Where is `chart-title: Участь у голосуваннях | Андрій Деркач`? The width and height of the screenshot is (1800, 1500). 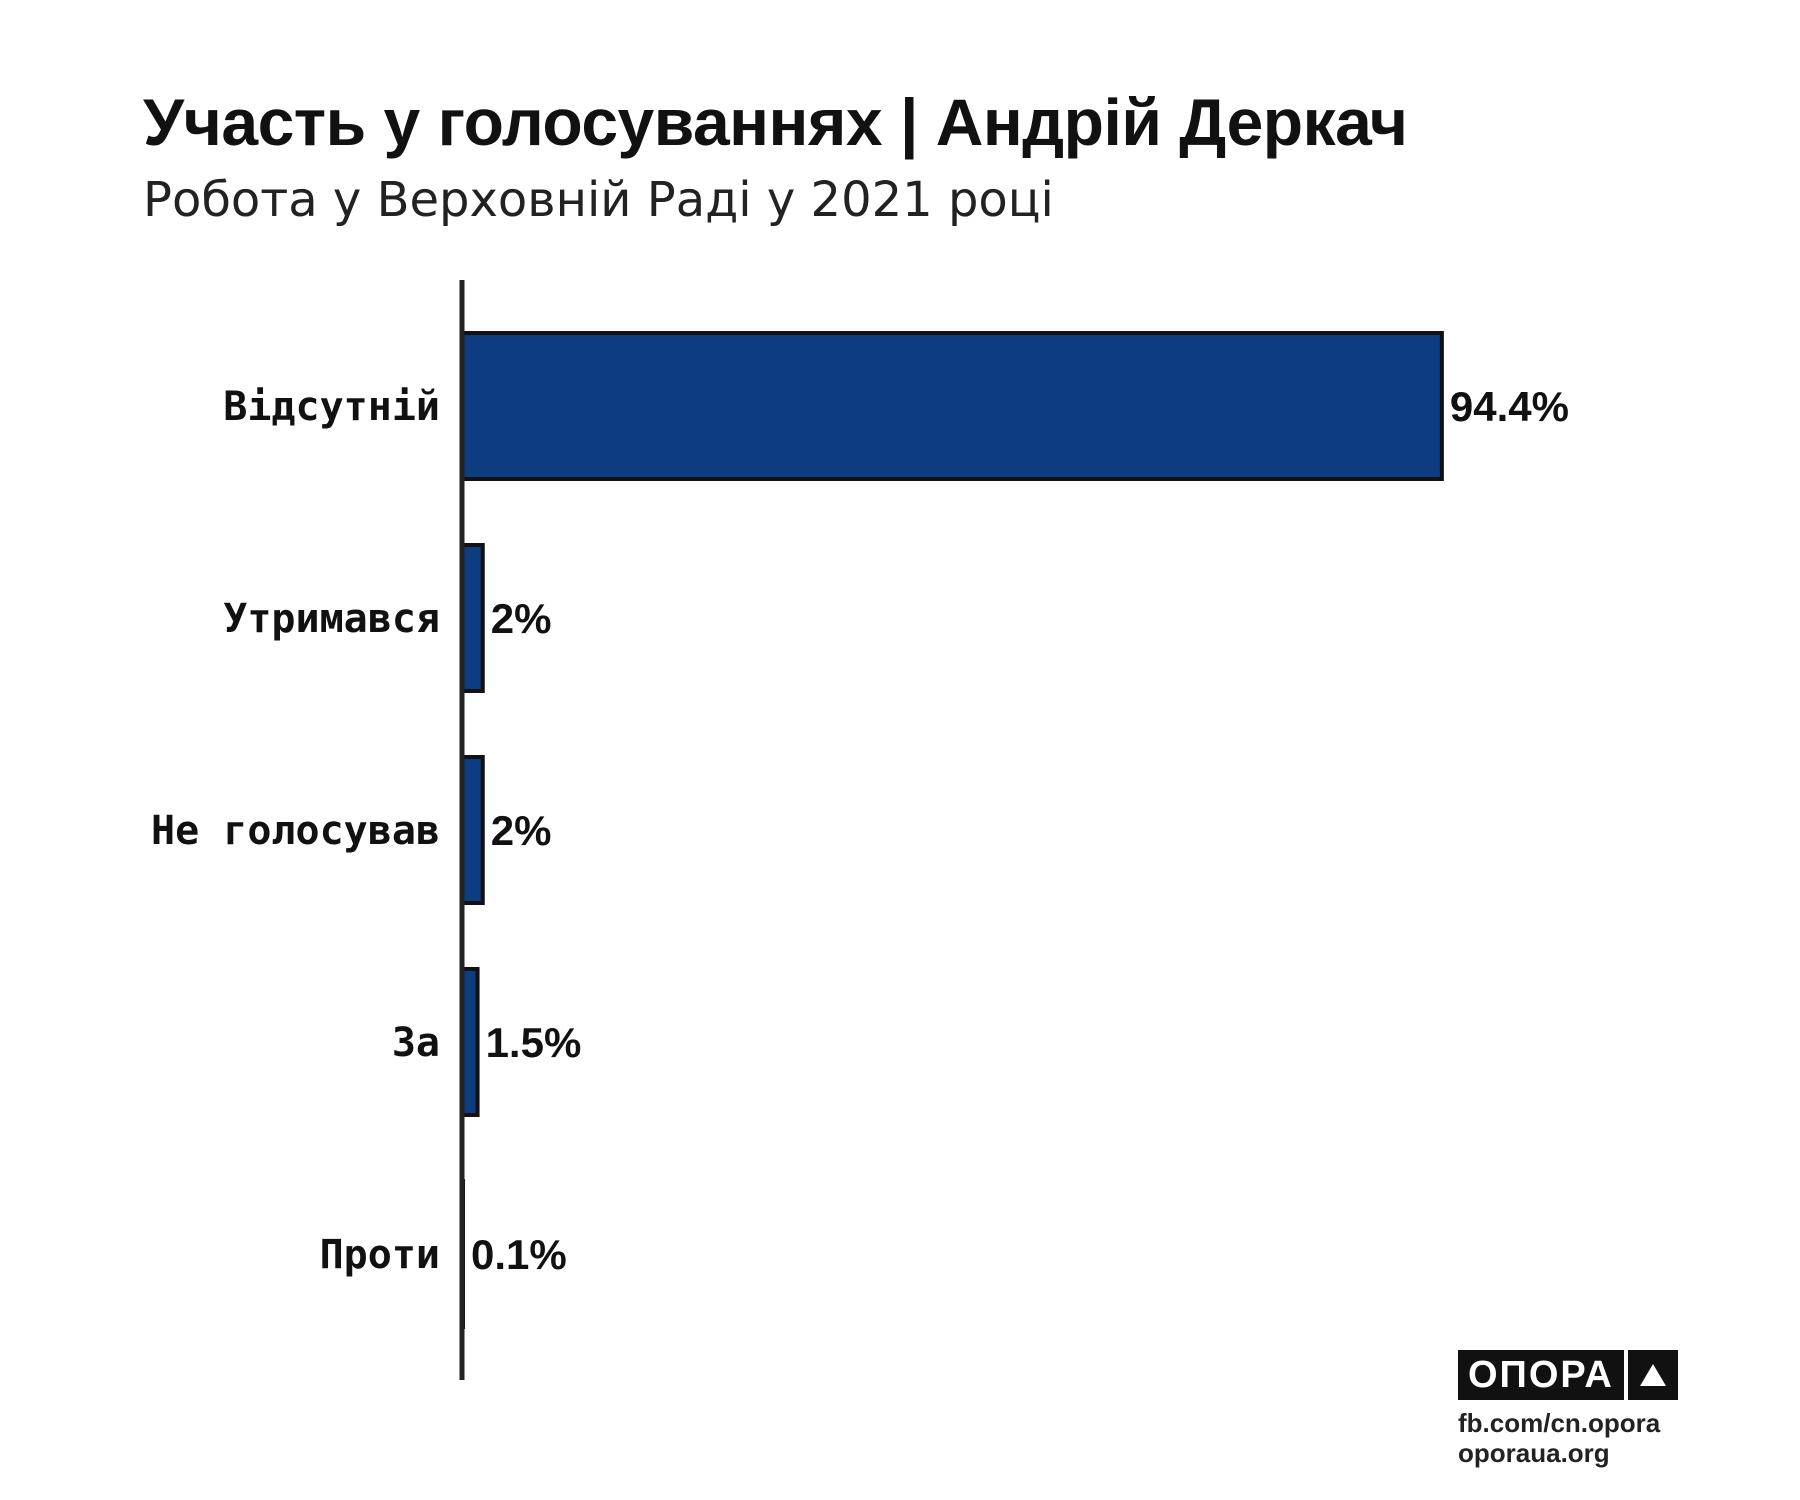 chart-title: Участь у голосуваннях | Андрій Деркач is located at coordinates (775, 122).